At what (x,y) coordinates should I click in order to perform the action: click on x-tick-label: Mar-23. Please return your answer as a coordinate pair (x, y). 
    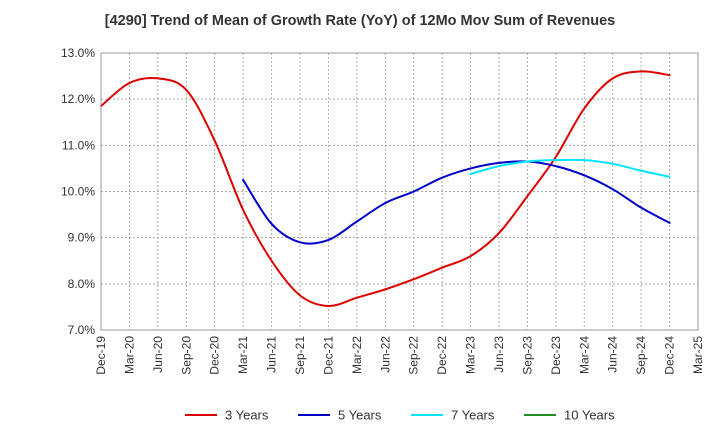
    Looking at the image, I should click on (471, 355).